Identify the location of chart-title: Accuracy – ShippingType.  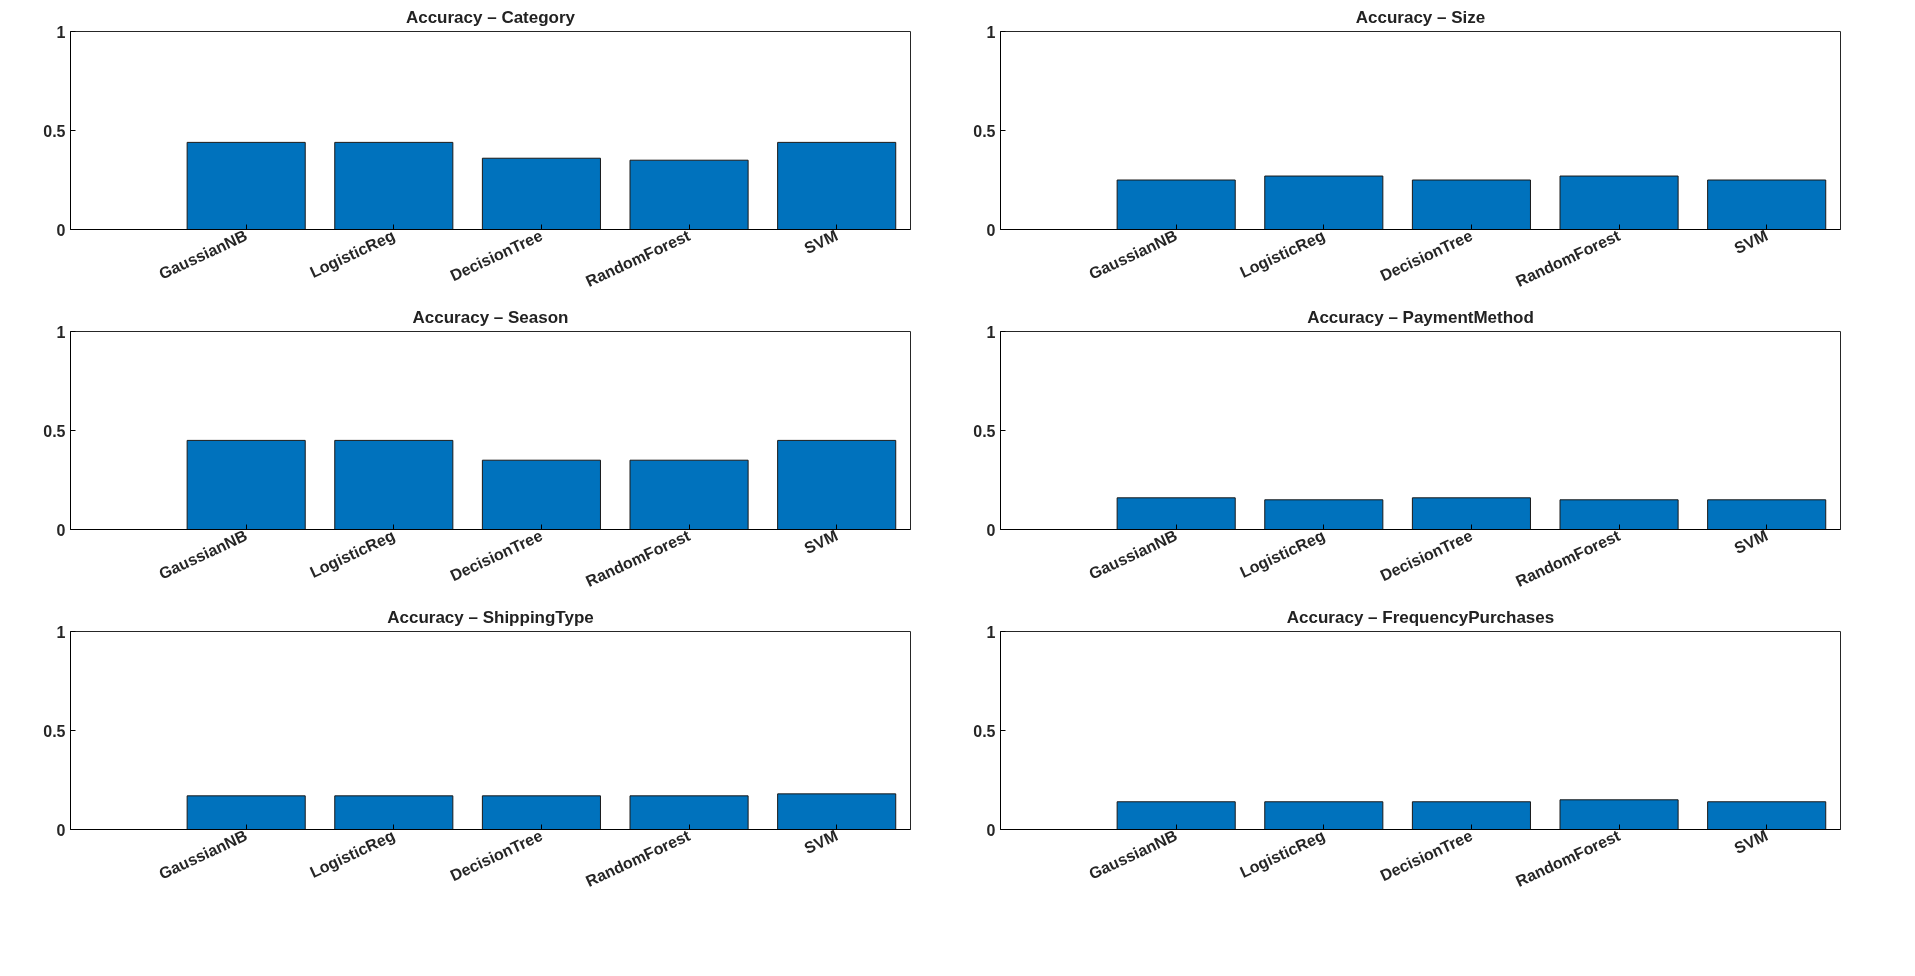
(490, 617).